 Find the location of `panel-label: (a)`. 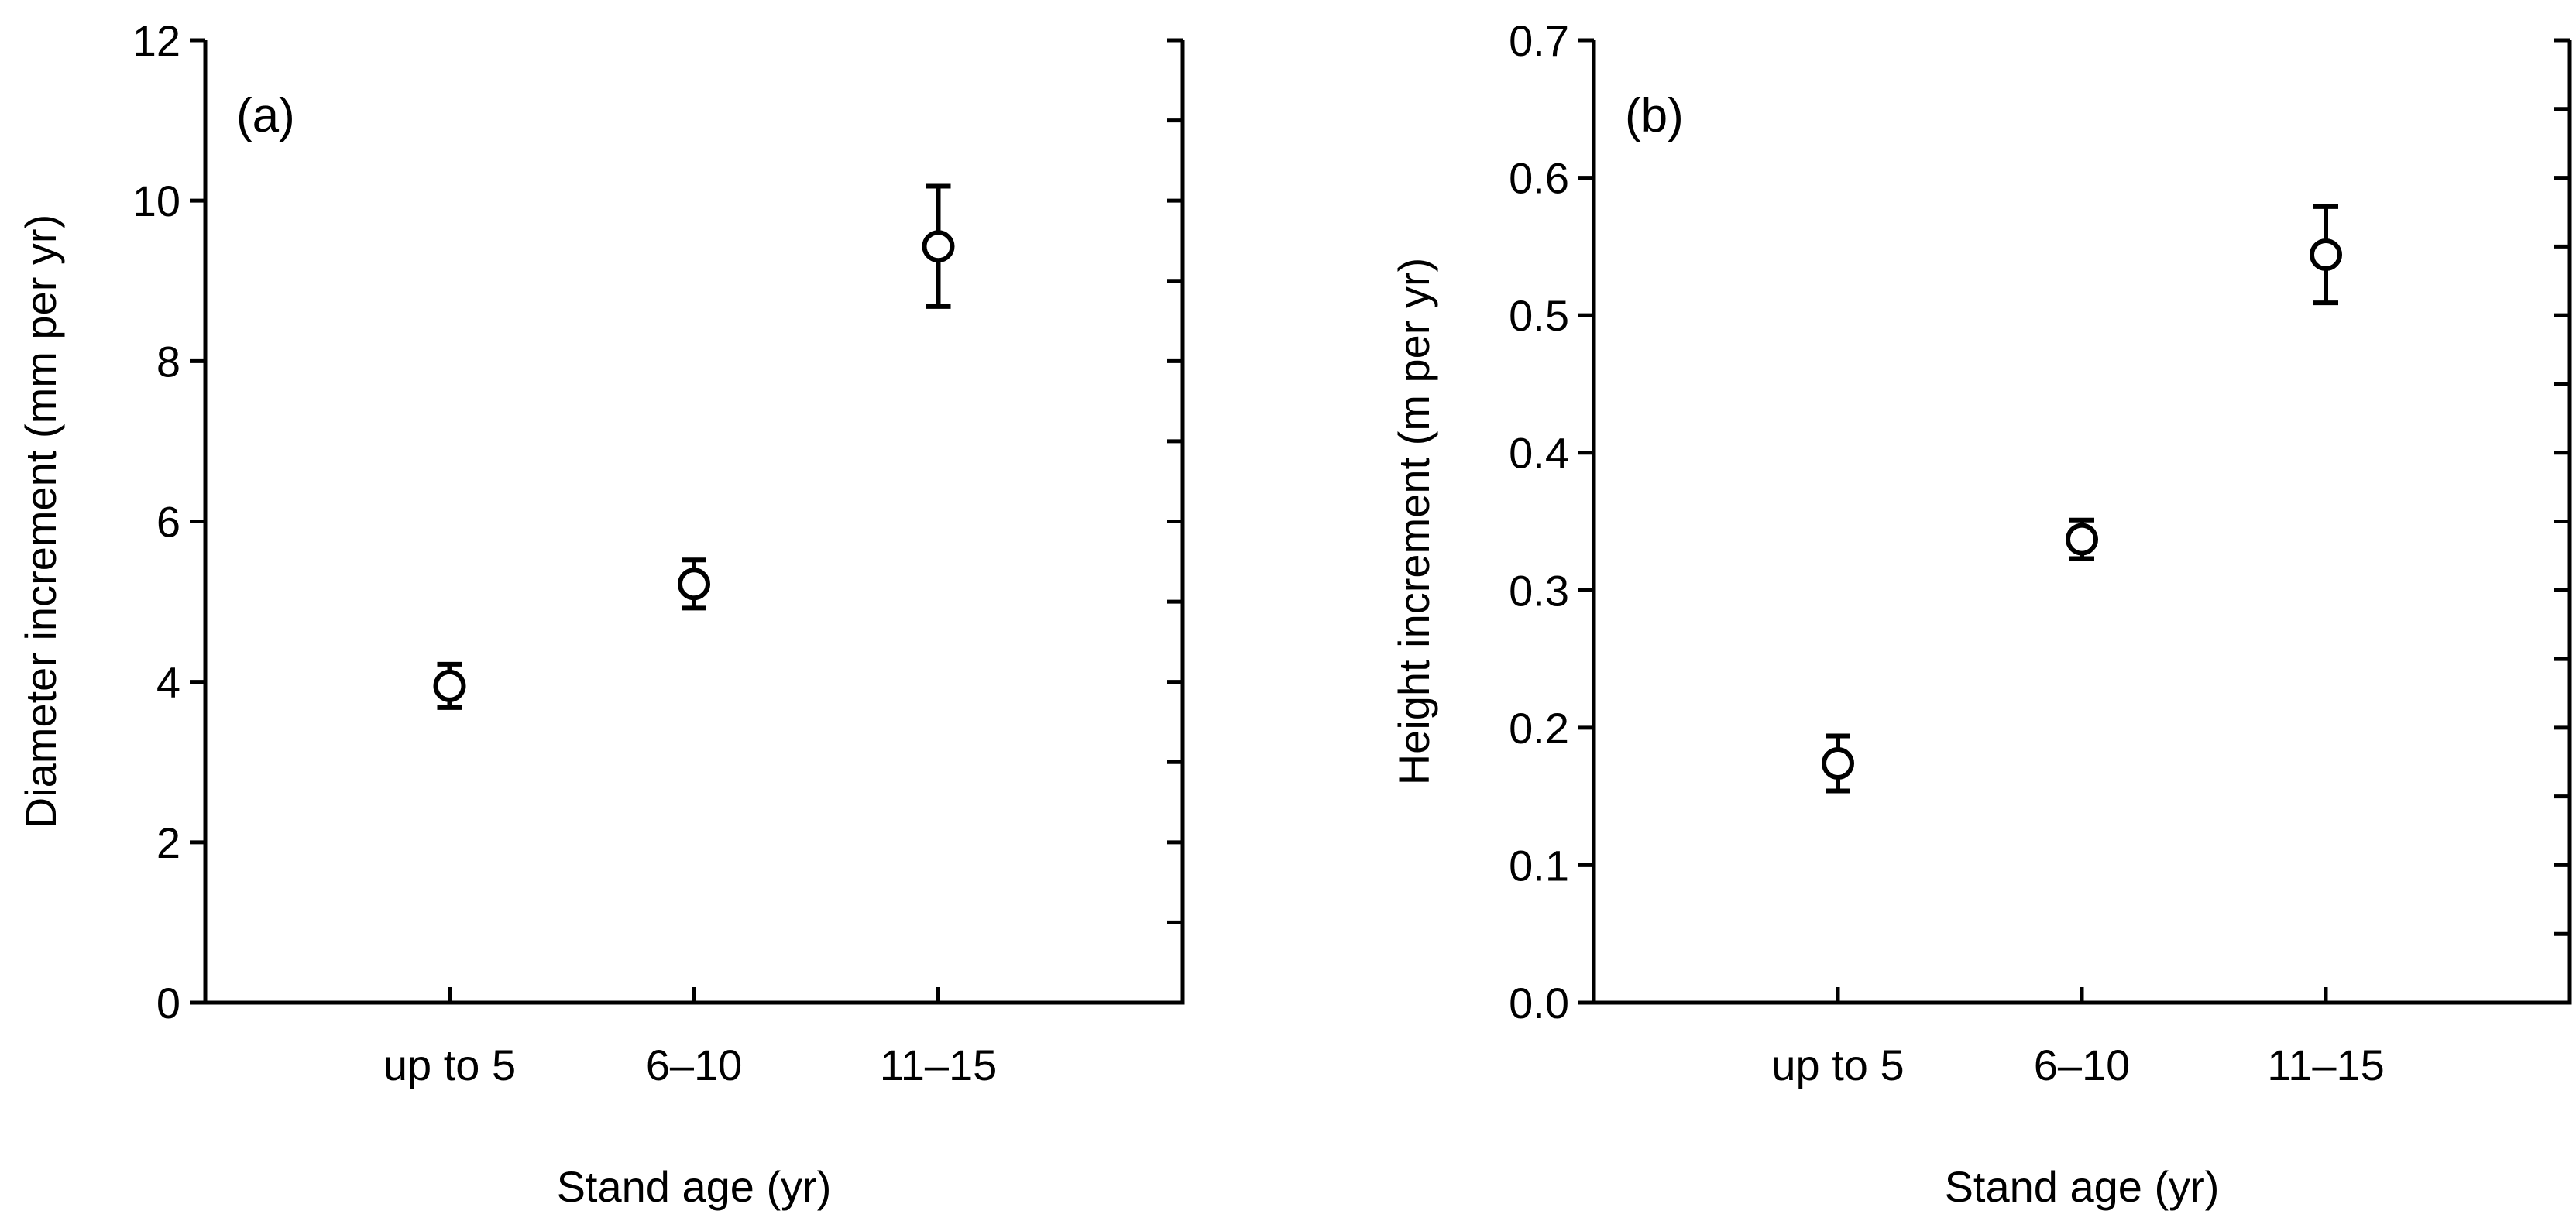

panel-label: (a) is located at coordinates (265, 115).